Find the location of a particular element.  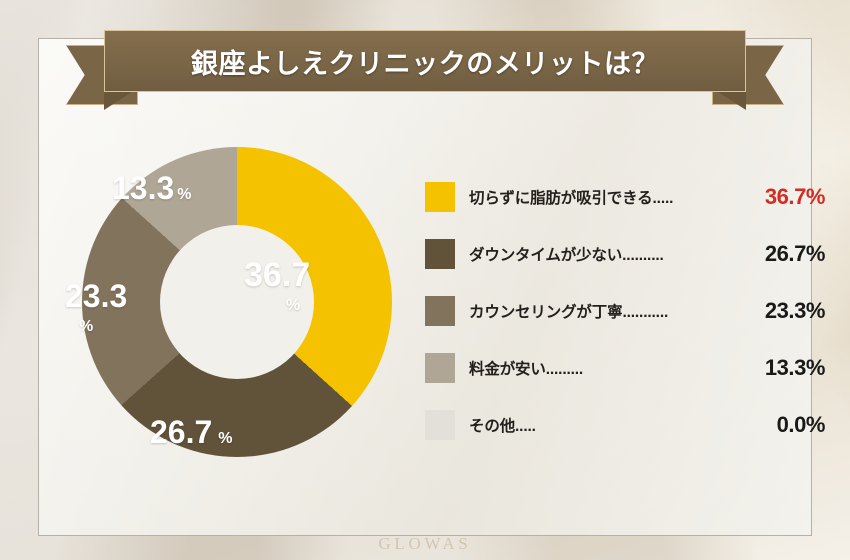

slice-value-3: 13.3 is located at coordinates (143, 188).